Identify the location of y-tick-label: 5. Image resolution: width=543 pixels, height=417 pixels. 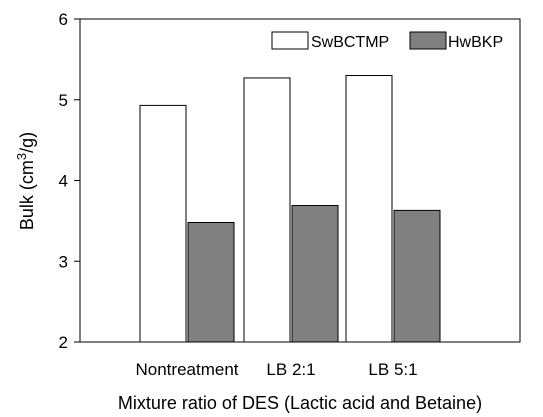
(63, 100).